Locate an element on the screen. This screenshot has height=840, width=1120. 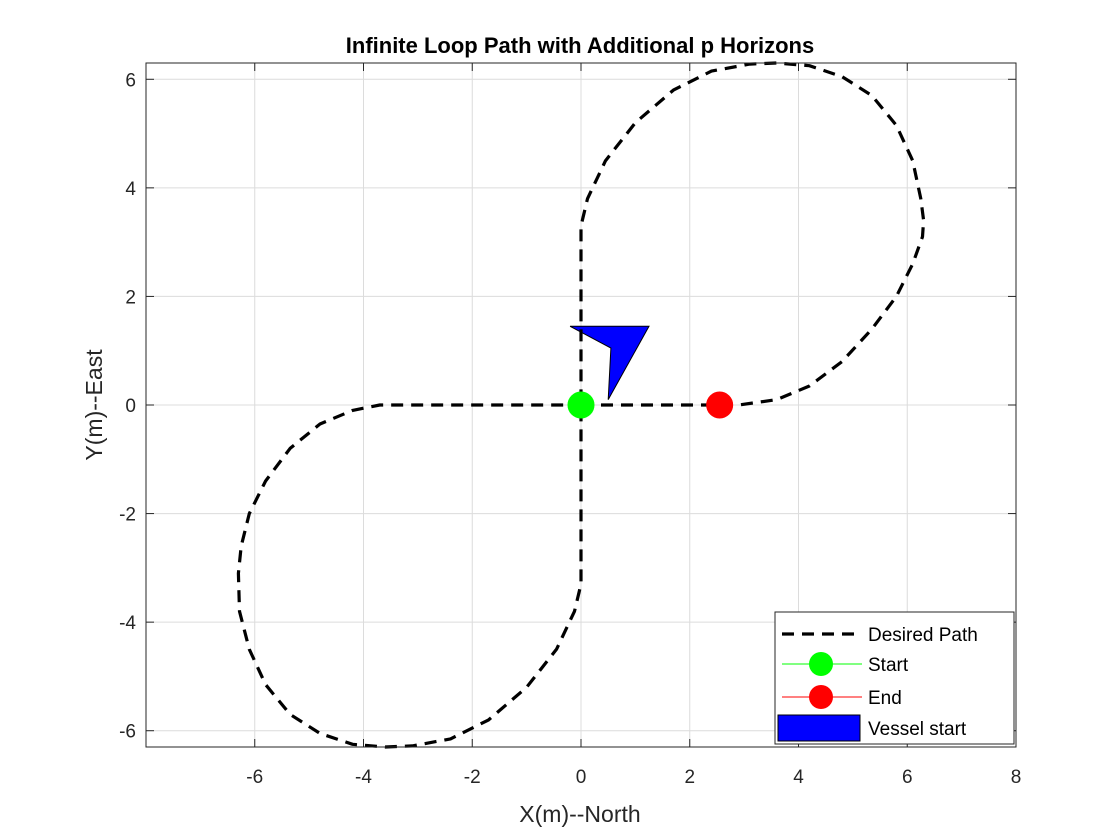
y-axis-label: Y(m)--East is located at coordinates (94, 405).